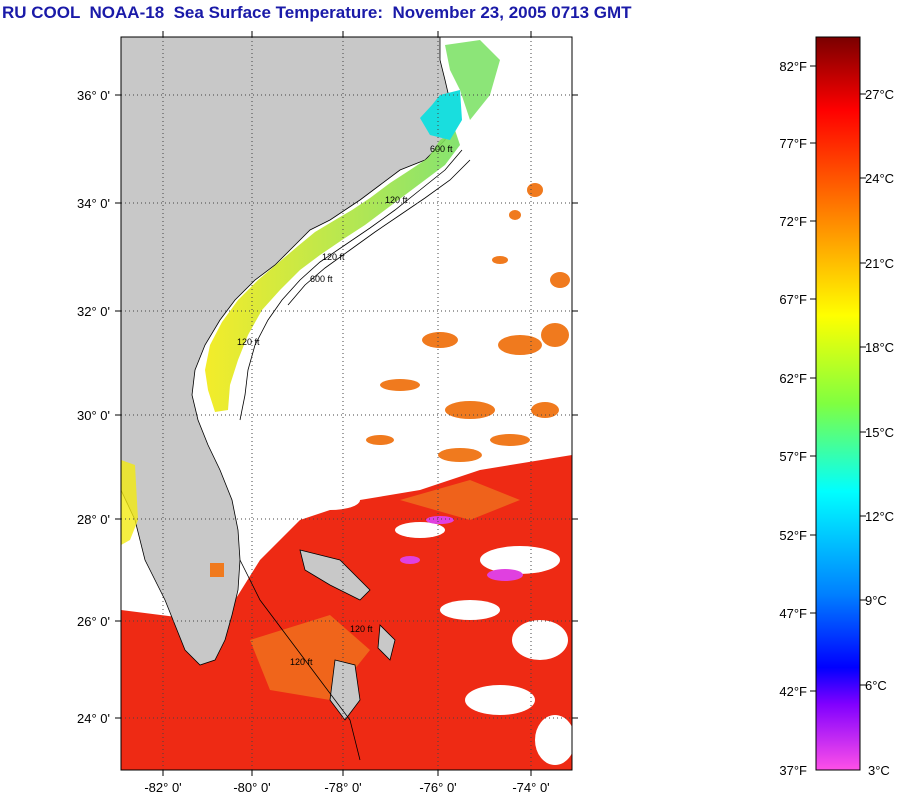 The width and height of the screenshot is (905, 801). I want to click on coastal-cool-band, so click(332, 271).